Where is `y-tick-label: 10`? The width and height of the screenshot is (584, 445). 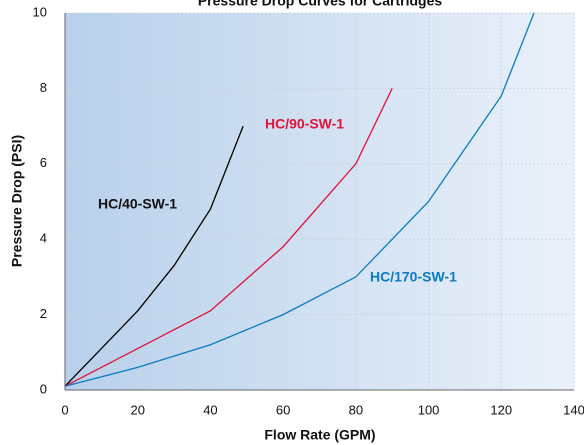
y-tick-label: 10 is located at coordinates (40, 11).